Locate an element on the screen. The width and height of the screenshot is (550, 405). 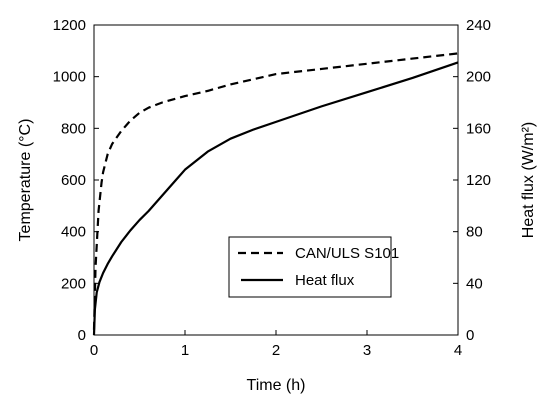
legend-label-can-uls-s101: CAN/ULS S101 is located at coordinates (347, 253).